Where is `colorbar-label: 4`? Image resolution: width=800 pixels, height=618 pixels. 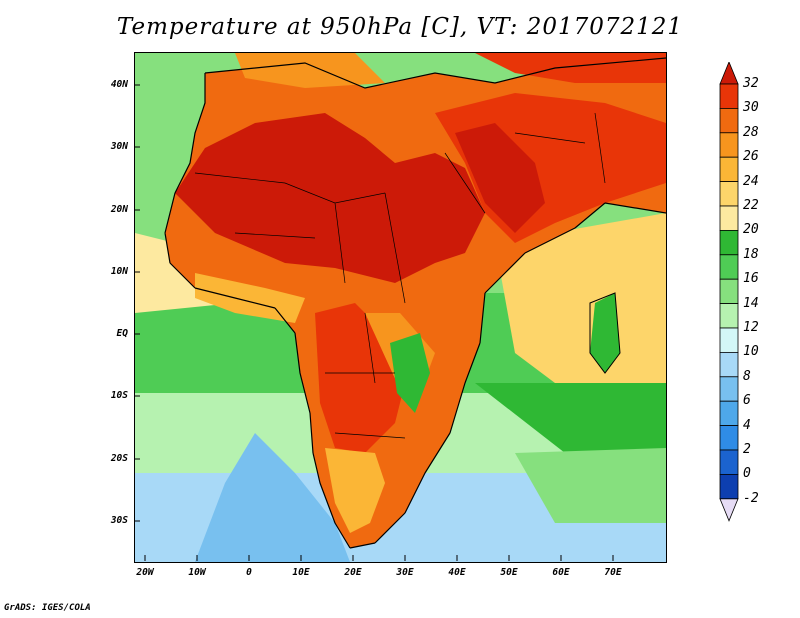 colorbar-label: 4 is located at coordinates (747, 425).